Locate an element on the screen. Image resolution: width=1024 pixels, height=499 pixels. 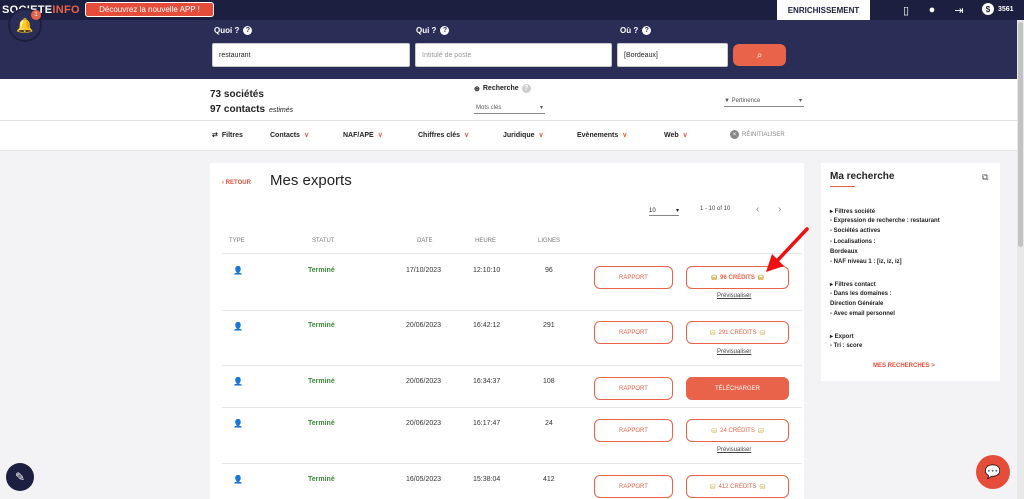
recherche-label: ⊕ Recherche? is located at coordinates (502, 88).